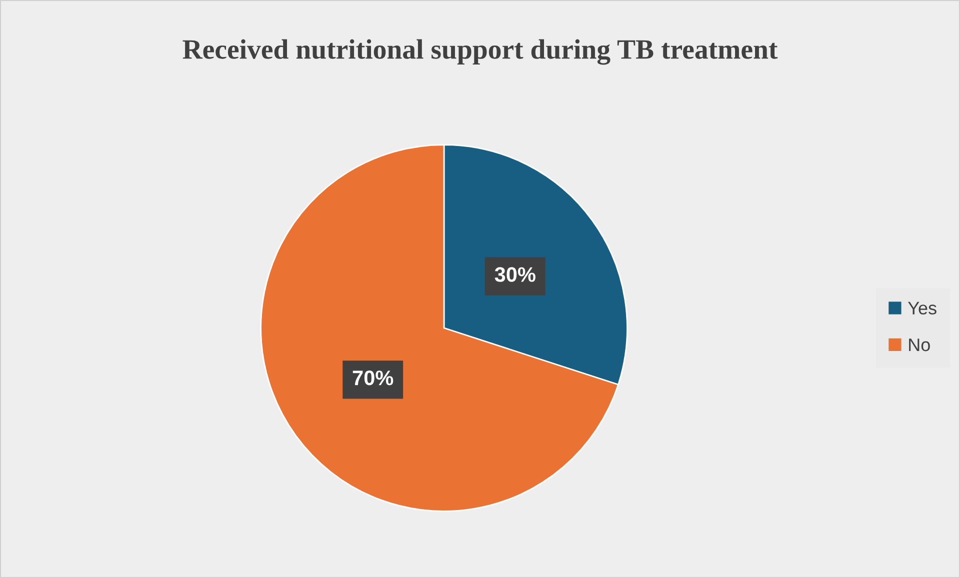  I want to click on legend-label: Yes, so click(922, 308).